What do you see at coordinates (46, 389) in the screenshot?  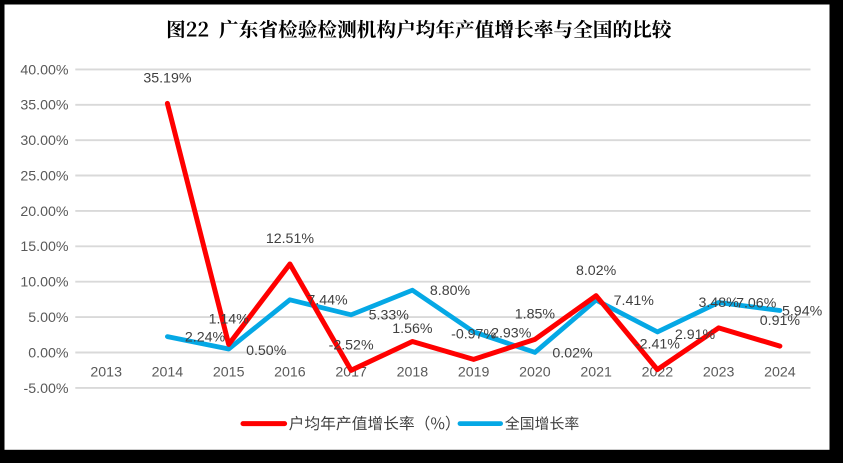 I see `svg-text: -5.00%` at bounding box center [46, 389].